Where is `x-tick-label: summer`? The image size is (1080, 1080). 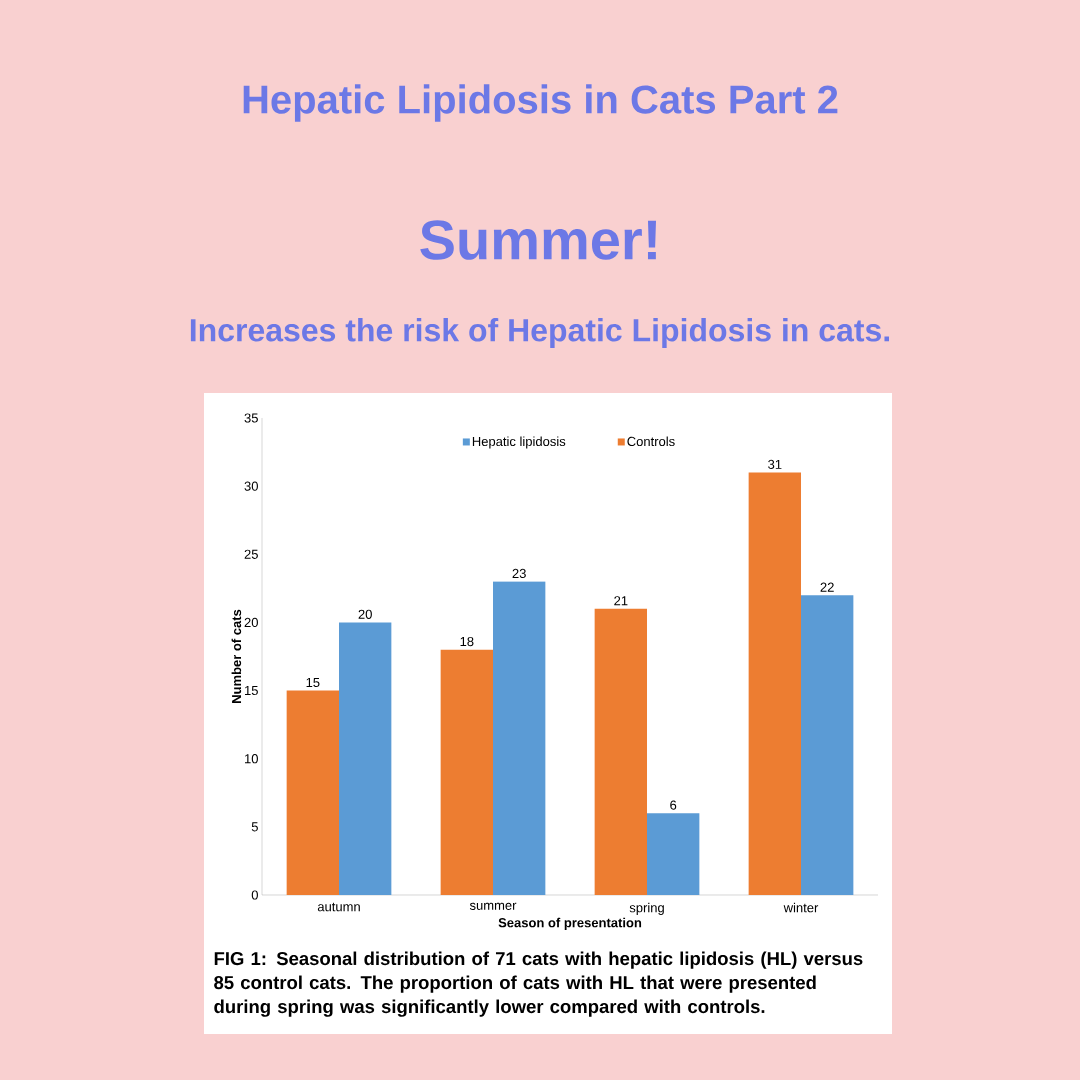
x-tick-label: summer is located at coordinates (493, 906).